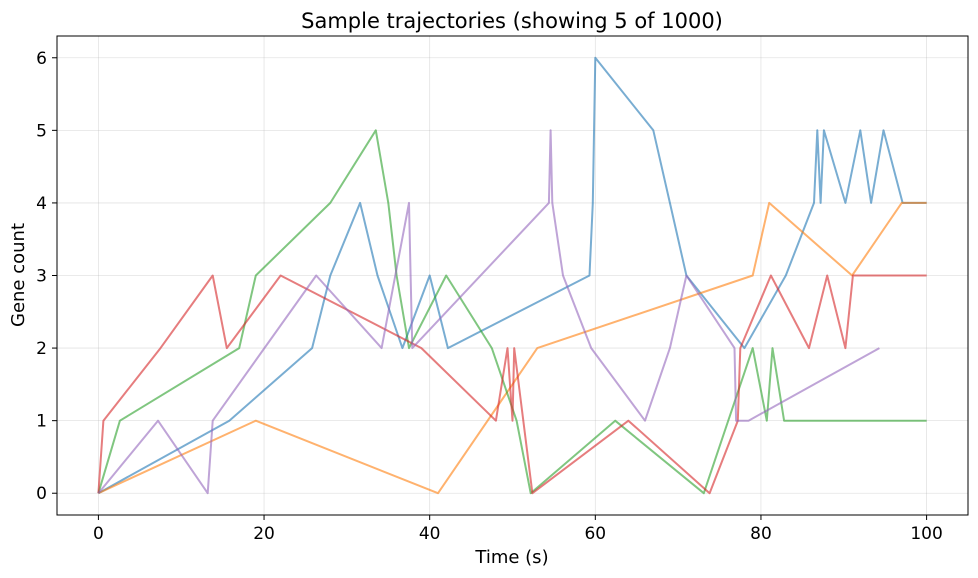 The height and width of the screenshot is (578, 978). Describe the element at coordinates (41, 422) in the screenshot. I see `y-tick-label: 1` at that location.